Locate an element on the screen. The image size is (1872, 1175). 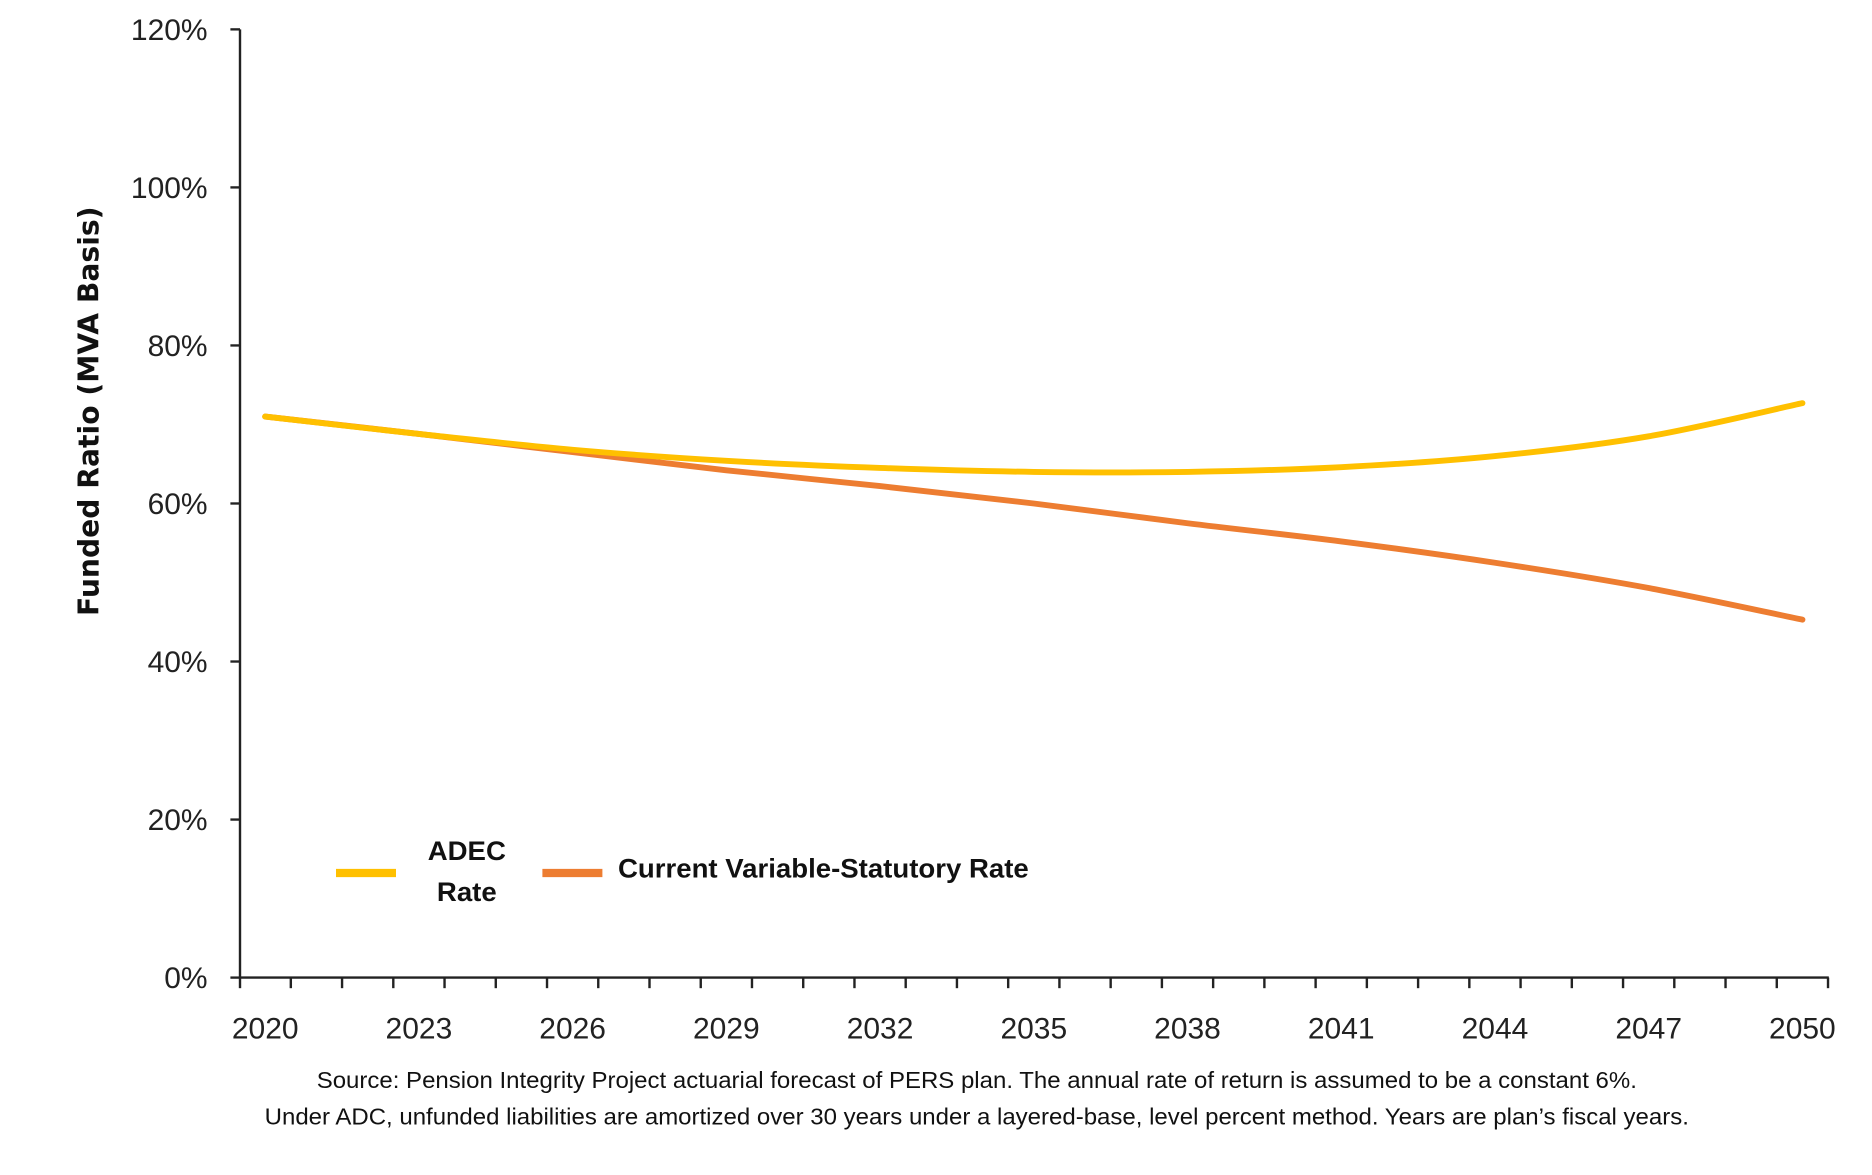
legend-label-adec-line1: ADEC is located at coordinates (467, 850).